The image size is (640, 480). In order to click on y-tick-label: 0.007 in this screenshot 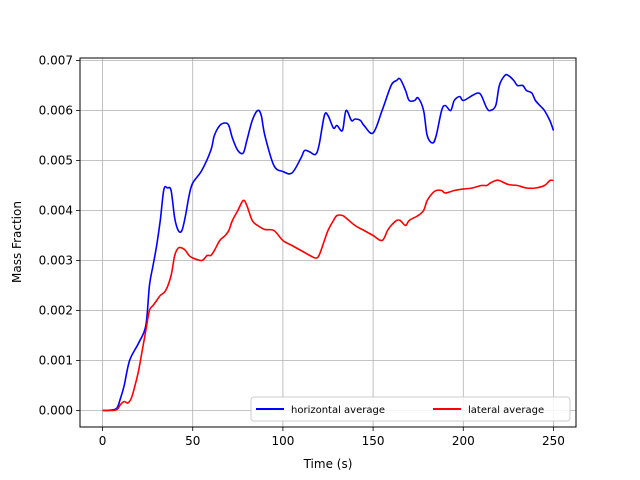, I will do `click(56, 61)`.